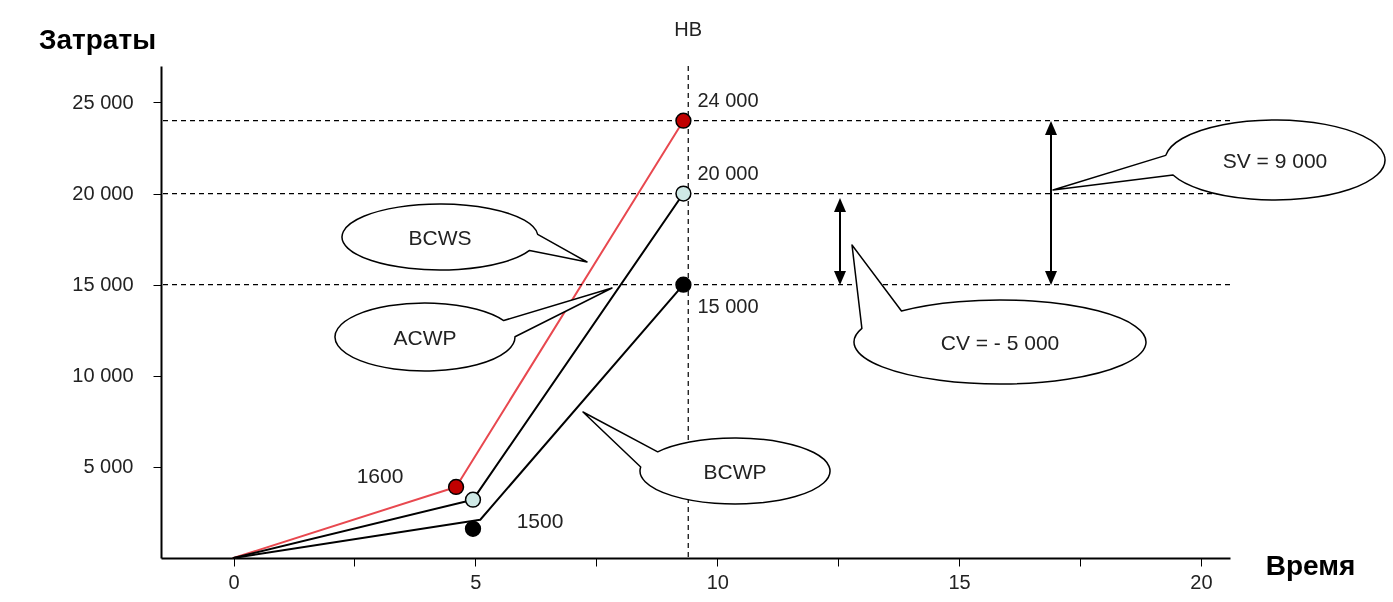 Image resolution: width=1393 pixels, height=602 pixels. What do you see at coordinates (688, 29) in the screenshot?
I see `ref-line-label: НВ` at bounding box center [688, 29].